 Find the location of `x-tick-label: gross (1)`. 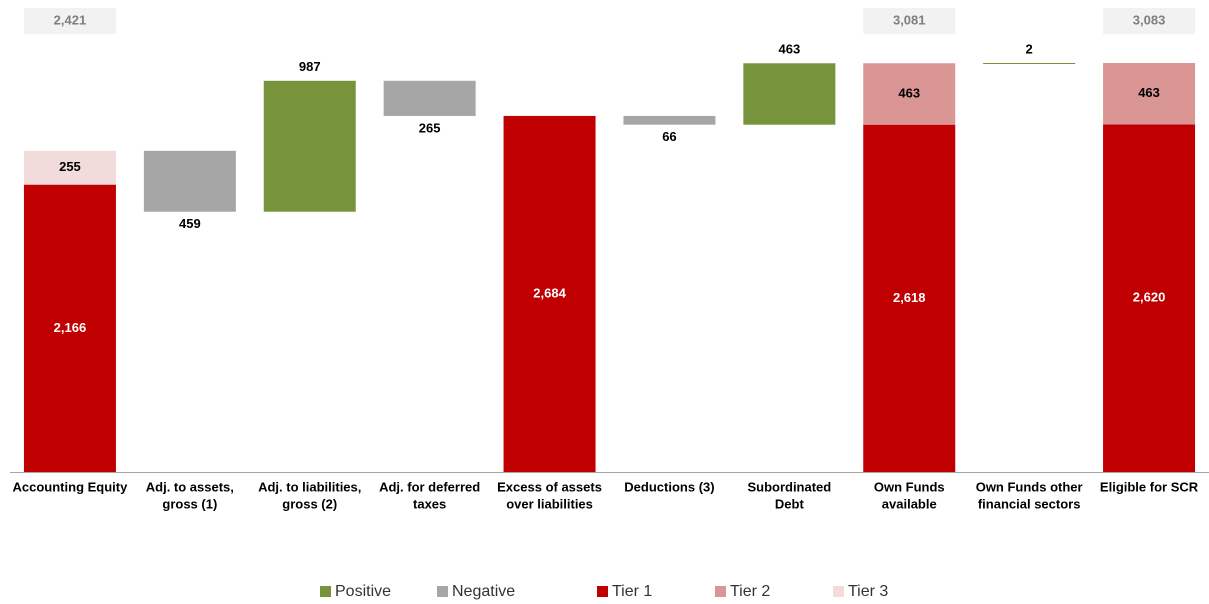

x-tick-label: gross (1) is located at coordinates (189, 503).